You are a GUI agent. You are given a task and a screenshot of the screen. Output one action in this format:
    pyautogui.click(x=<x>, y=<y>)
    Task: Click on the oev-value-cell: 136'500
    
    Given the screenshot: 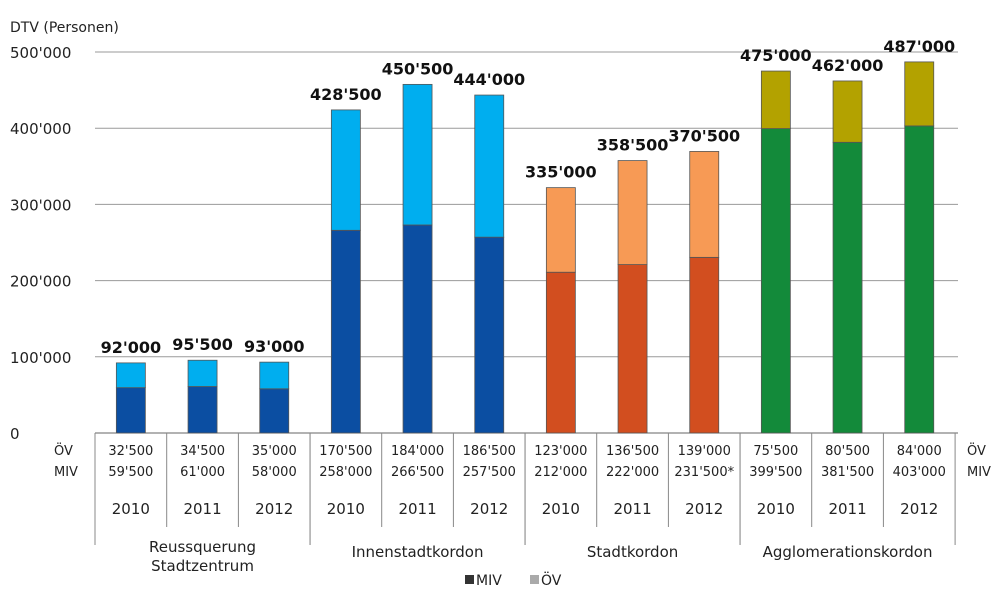 What is the action you would take?
    pyautogui.click(x=632, y=451)
    